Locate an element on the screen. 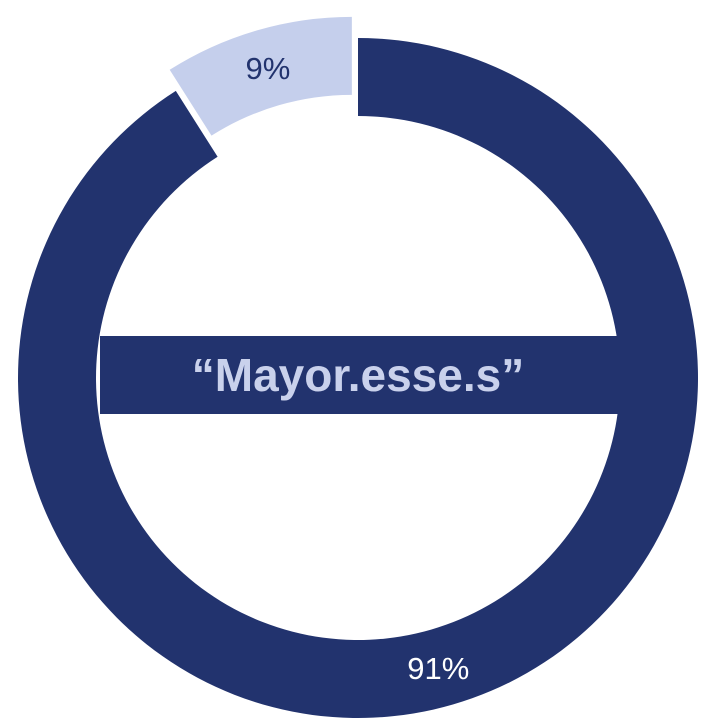  slice-value-label-1: 9% is located at coordinates (267, 68).